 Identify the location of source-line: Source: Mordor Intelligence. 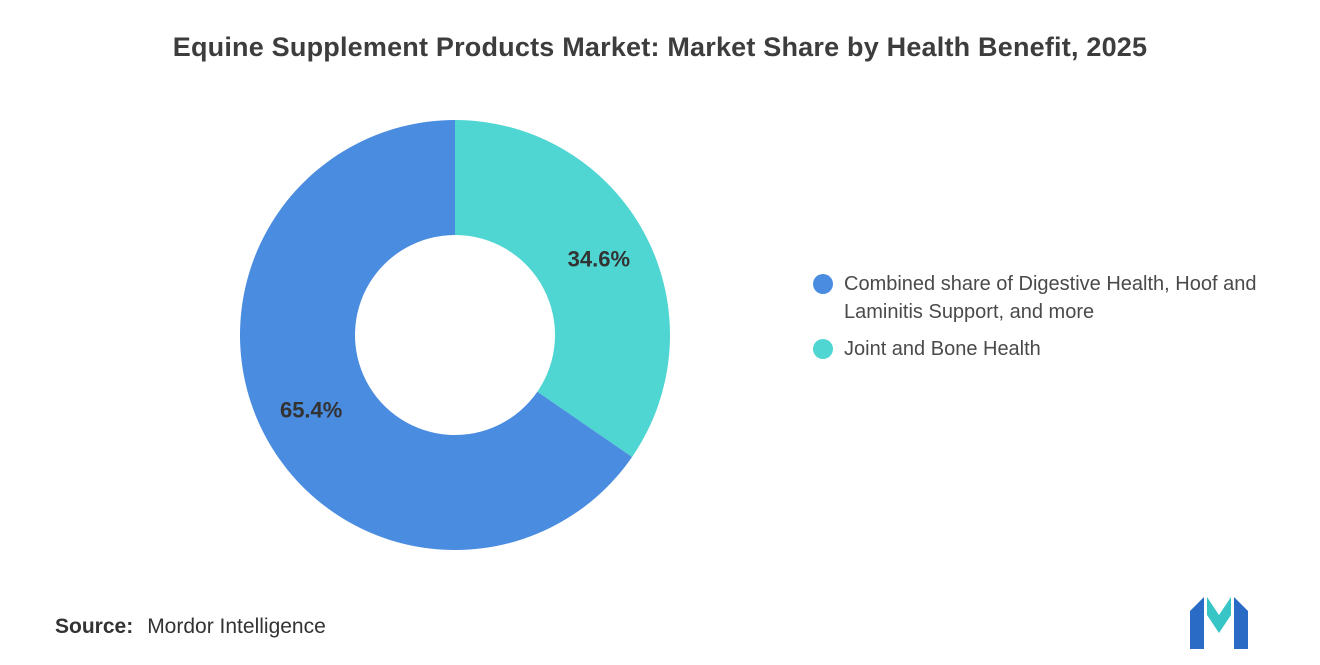
(190, 627).